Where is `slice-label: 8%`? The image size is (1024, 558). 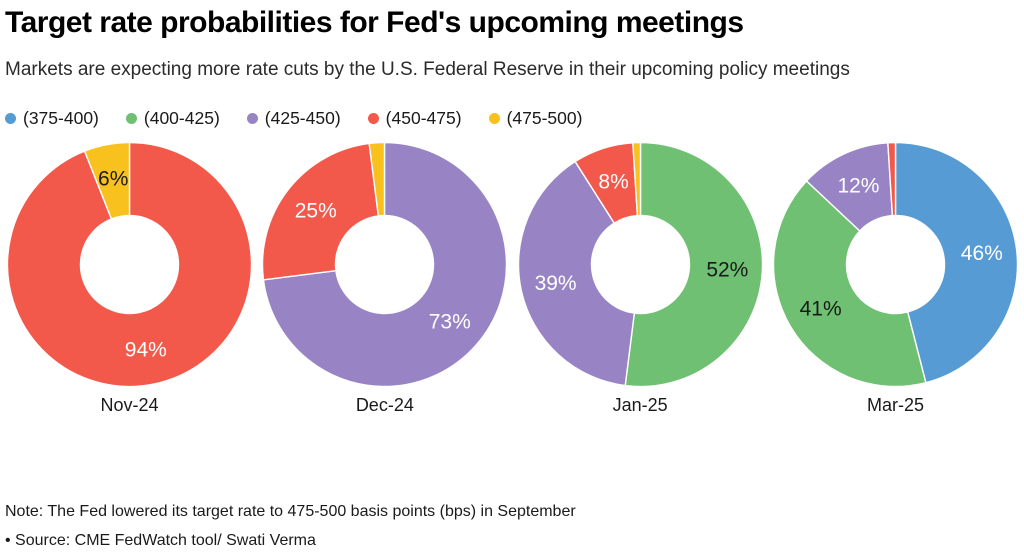 slice-label: 8% is located at coordinates (613, 181).